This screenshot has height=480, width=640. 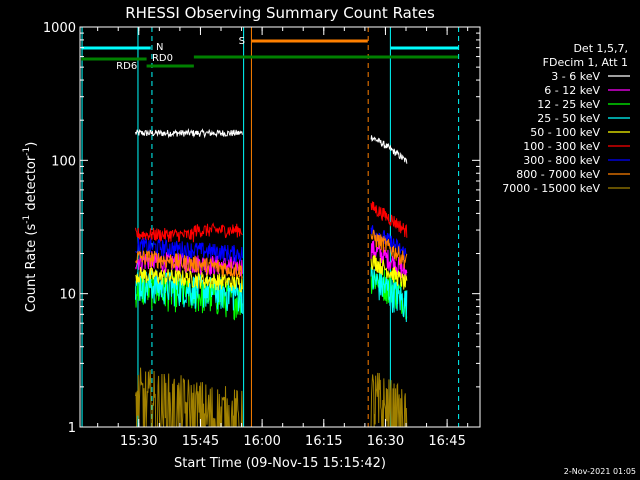 I want to click on y-tick-label: 1000, so click(x=59, y=28).